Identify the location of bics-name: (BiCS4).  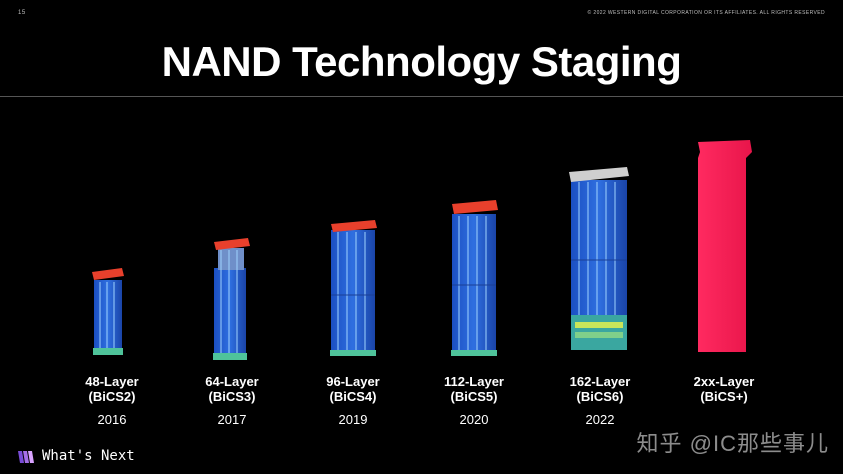
(353, 396).